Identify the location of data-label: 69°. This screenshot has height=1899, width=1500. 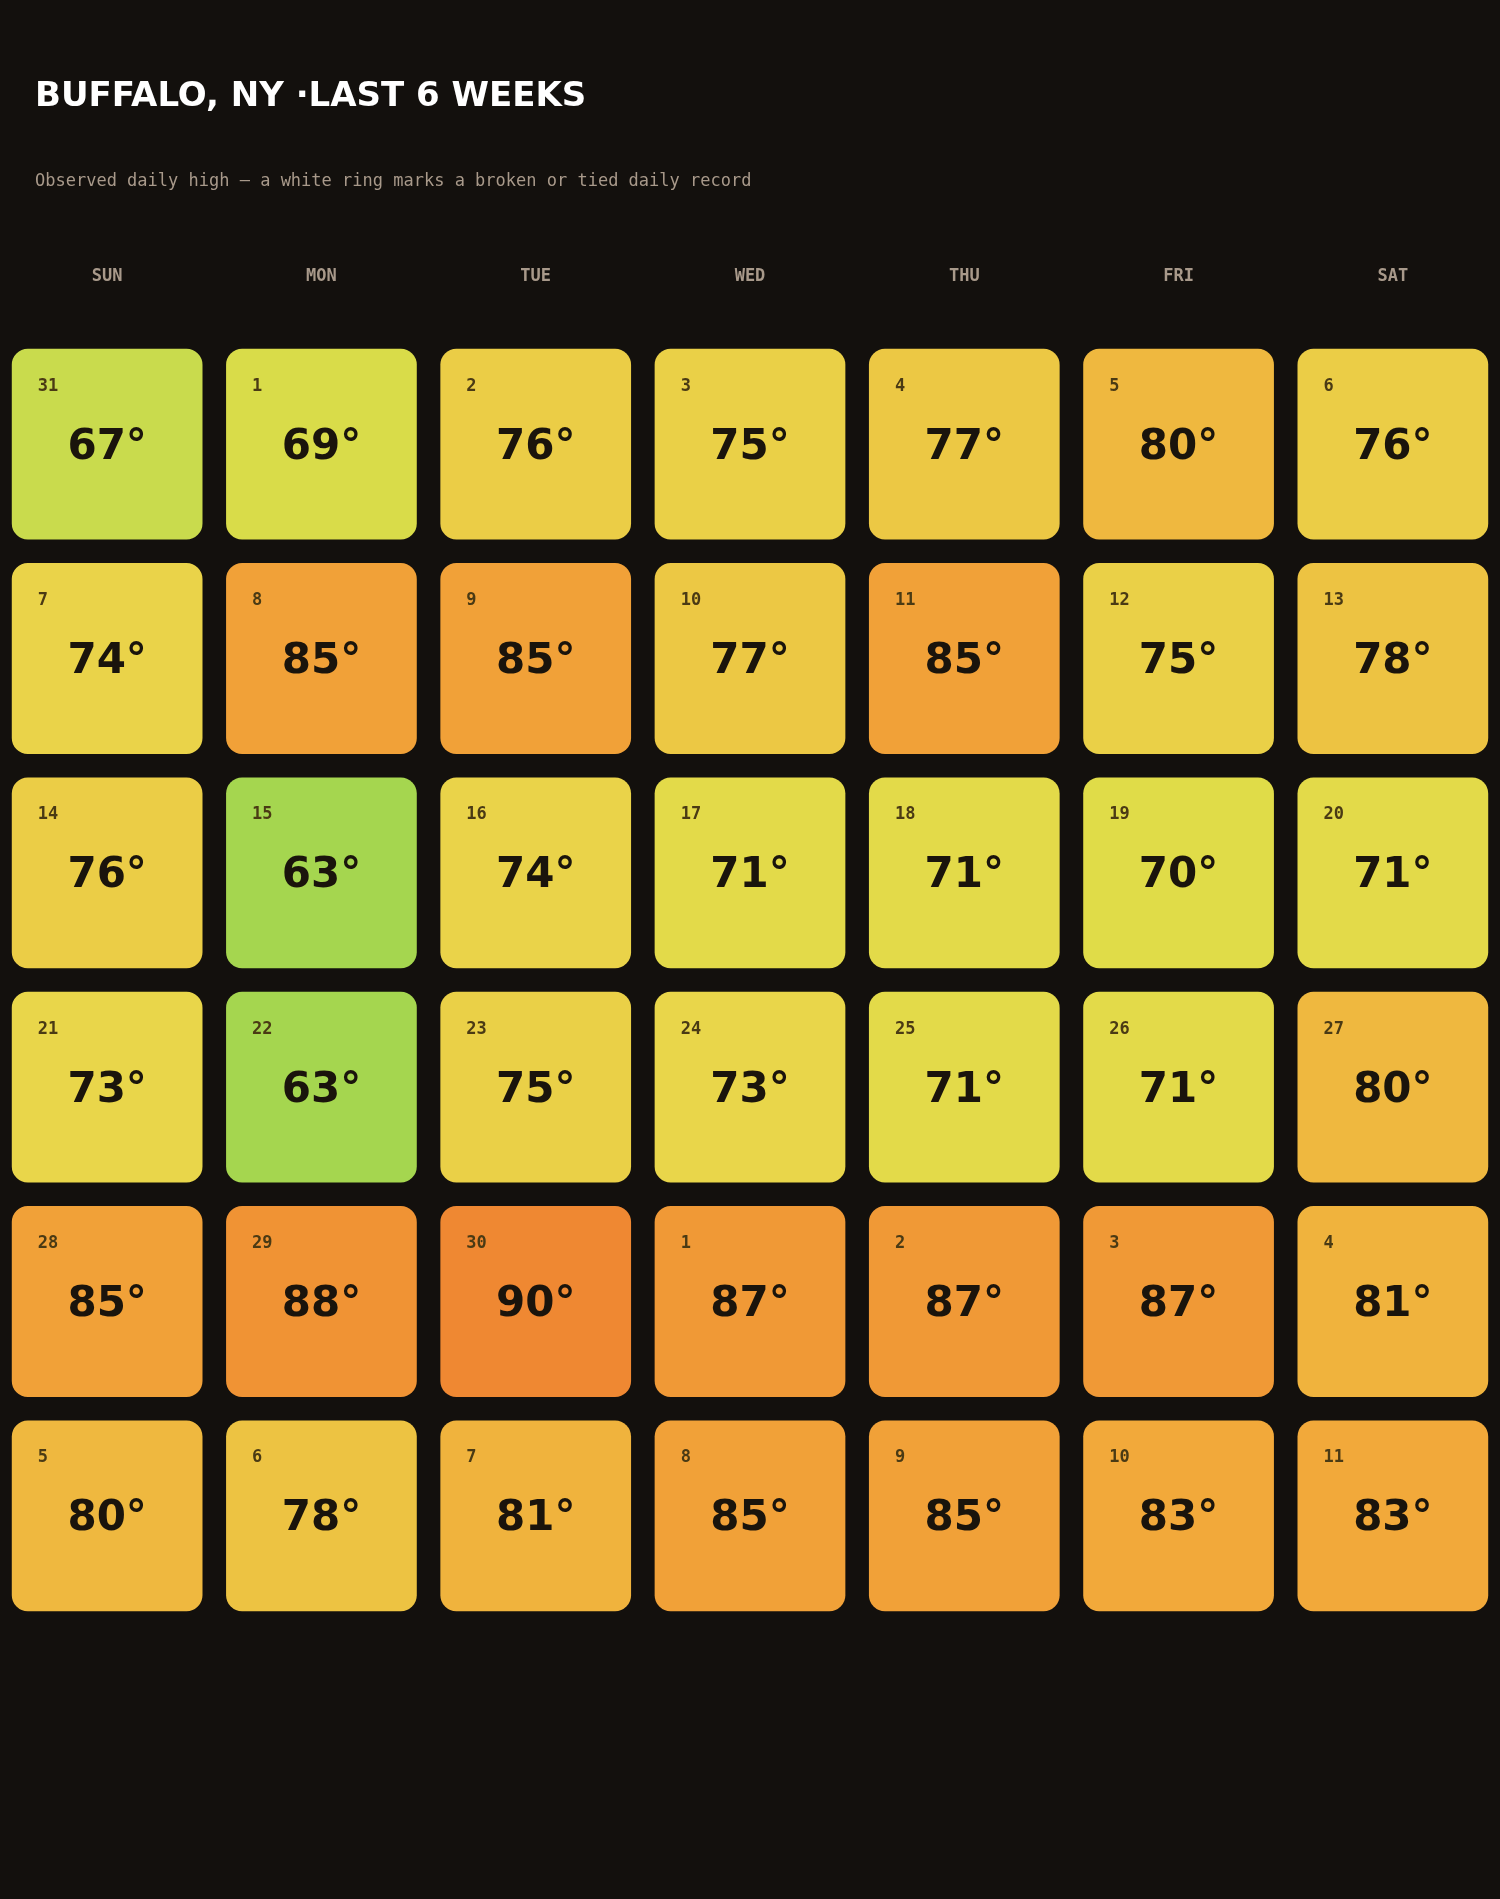
(321, 444).